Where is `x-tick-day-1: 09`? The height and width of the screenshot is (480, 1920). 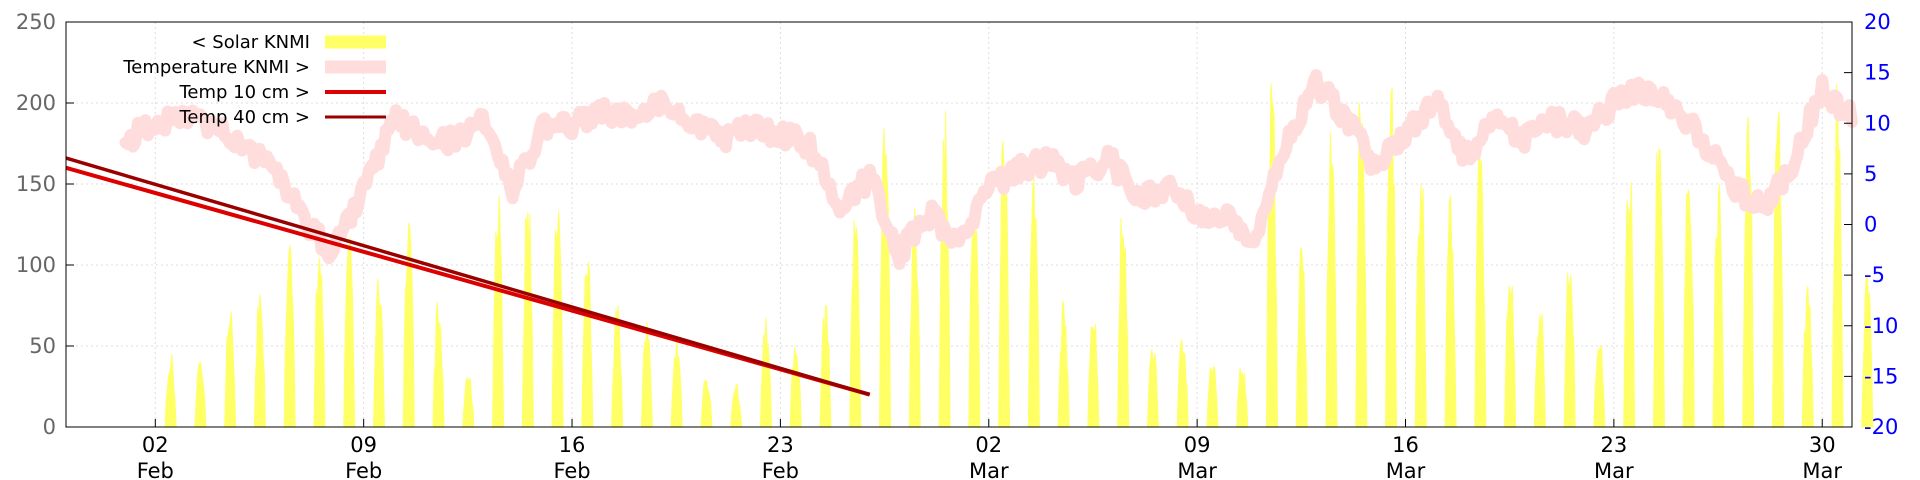
x-tick-day-1: 09 is located at coordinates (363, 445).